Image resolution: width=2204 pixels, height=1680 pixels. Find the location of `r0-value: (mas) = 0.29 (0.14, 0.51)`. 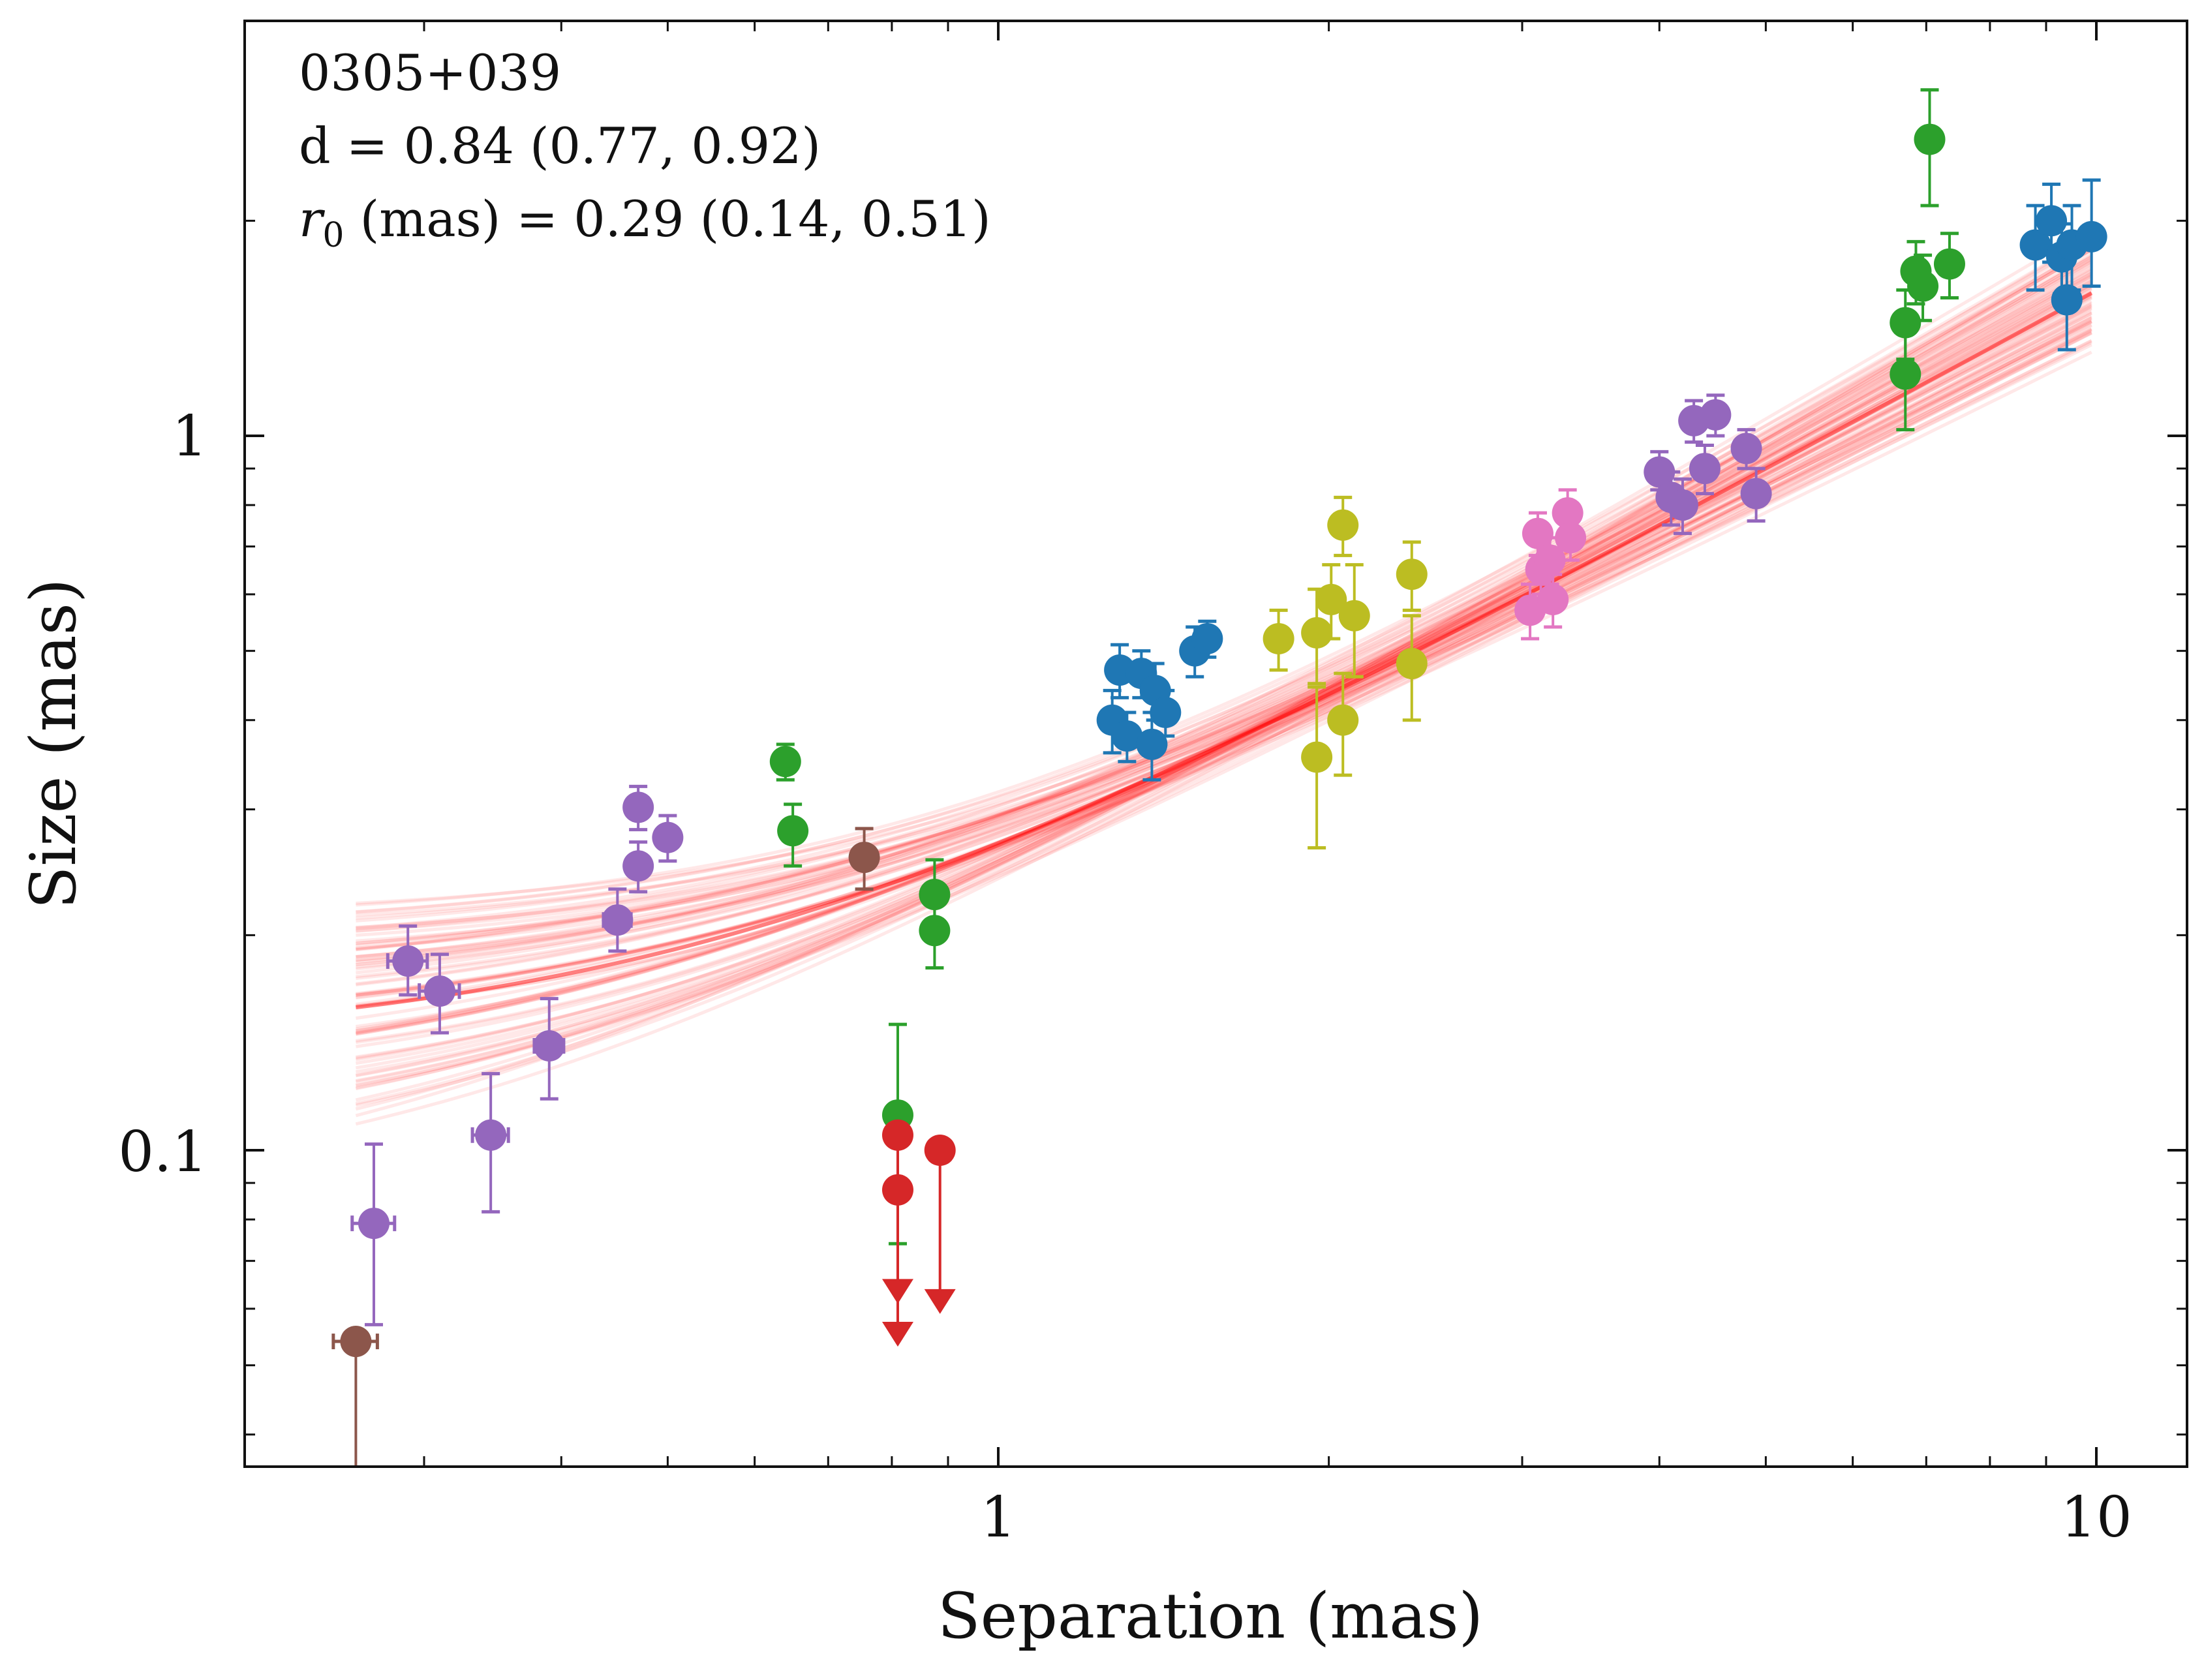

r0-value: (mas) = 0.29 (0.14, 0.51) is located at coordinates (667, 219).